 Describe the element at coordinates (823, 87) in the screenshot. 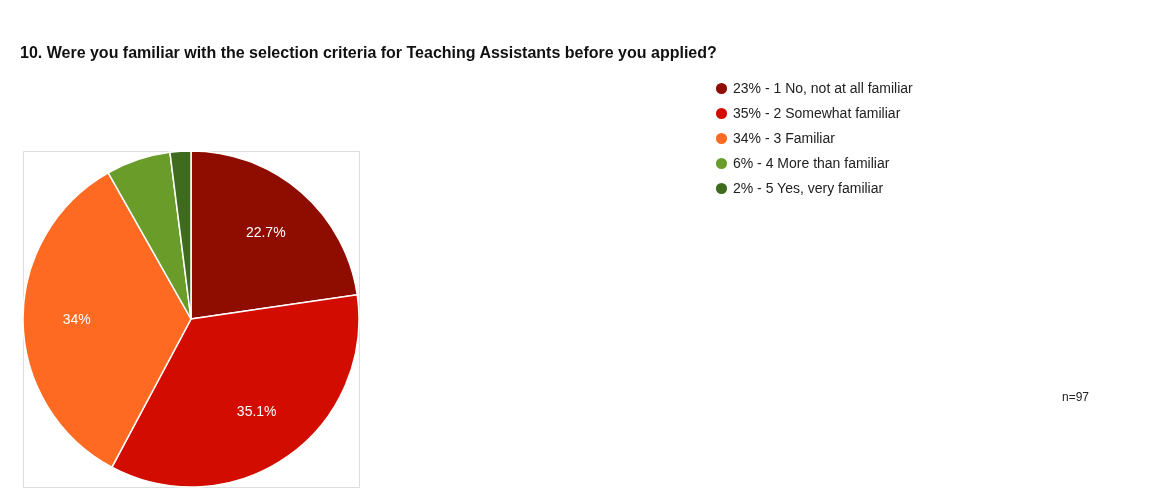

I see `legend-label: 23% - 1 No, not at all familiar` at that location.